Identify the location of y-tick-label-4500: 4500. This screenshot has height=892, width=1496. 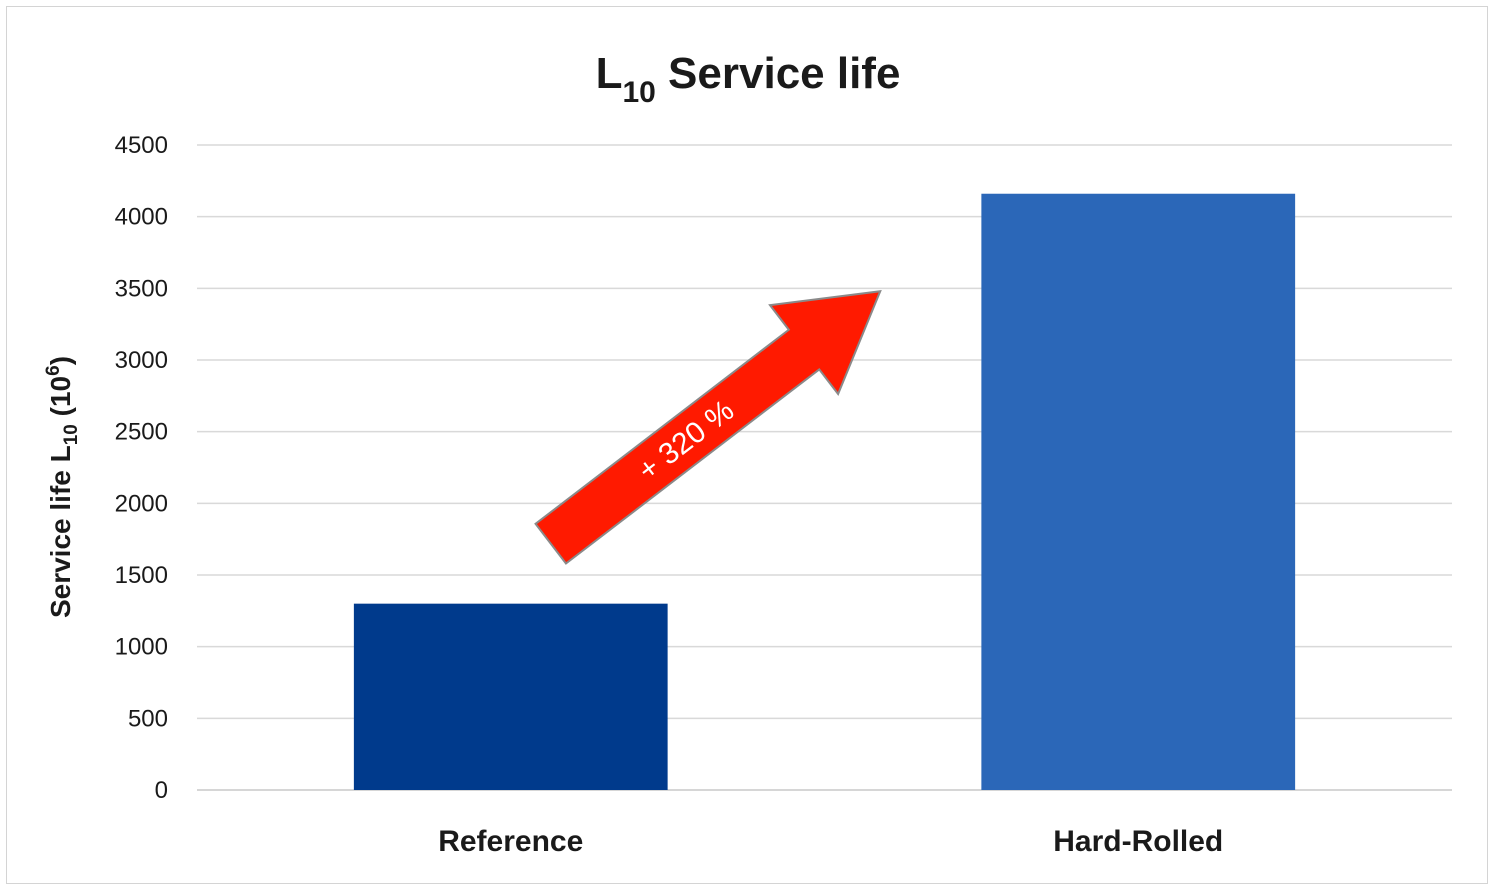
(141, 145).